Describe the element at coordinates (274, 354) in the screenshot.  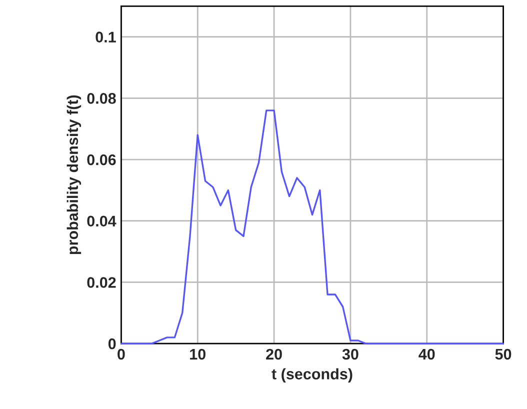
I see `x-tick-label: 20` at that location.